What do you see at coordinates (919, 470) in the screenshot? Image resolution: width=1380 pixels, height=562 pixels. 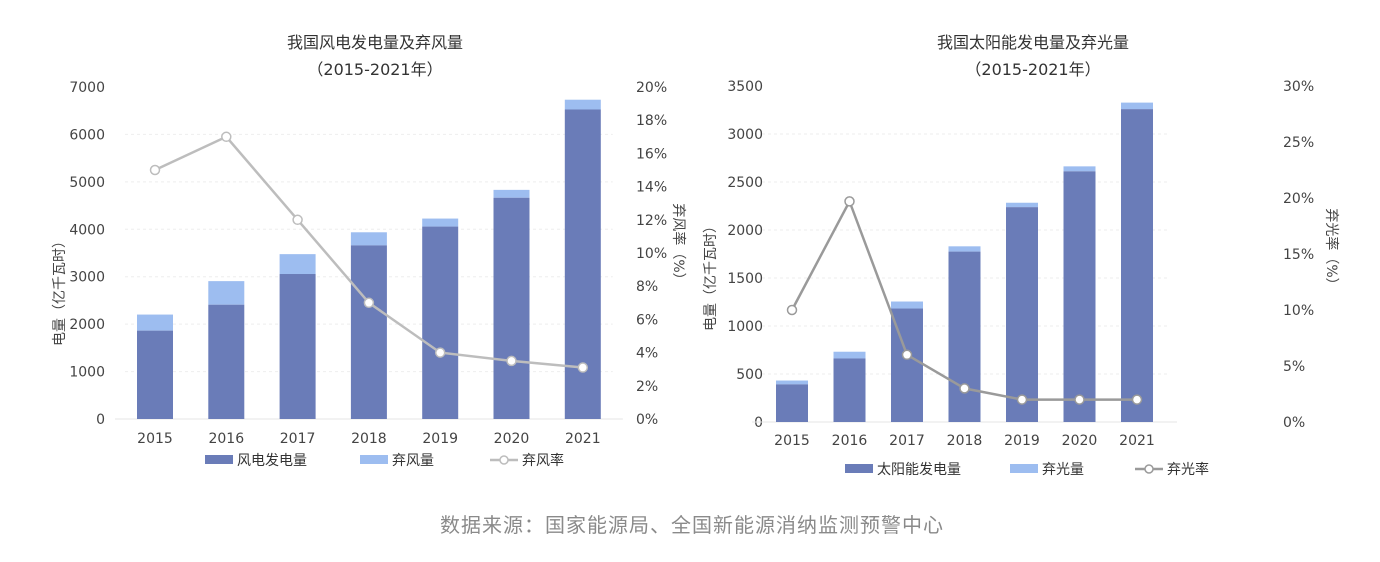 I see `legend-label-generation-solar: 太阳能发电量` at bounding box center [919, 470].